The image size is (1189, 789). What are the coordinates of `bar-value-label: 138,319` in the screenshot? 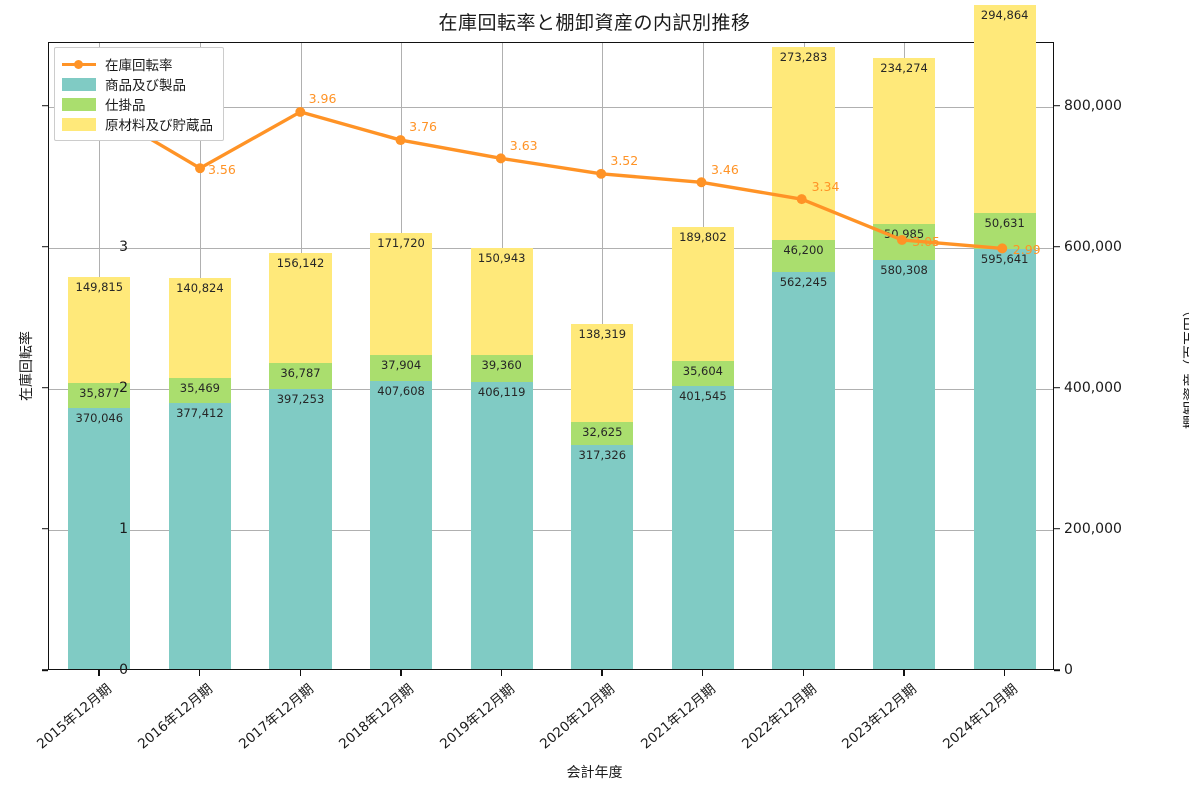 It's located at (602, 334).